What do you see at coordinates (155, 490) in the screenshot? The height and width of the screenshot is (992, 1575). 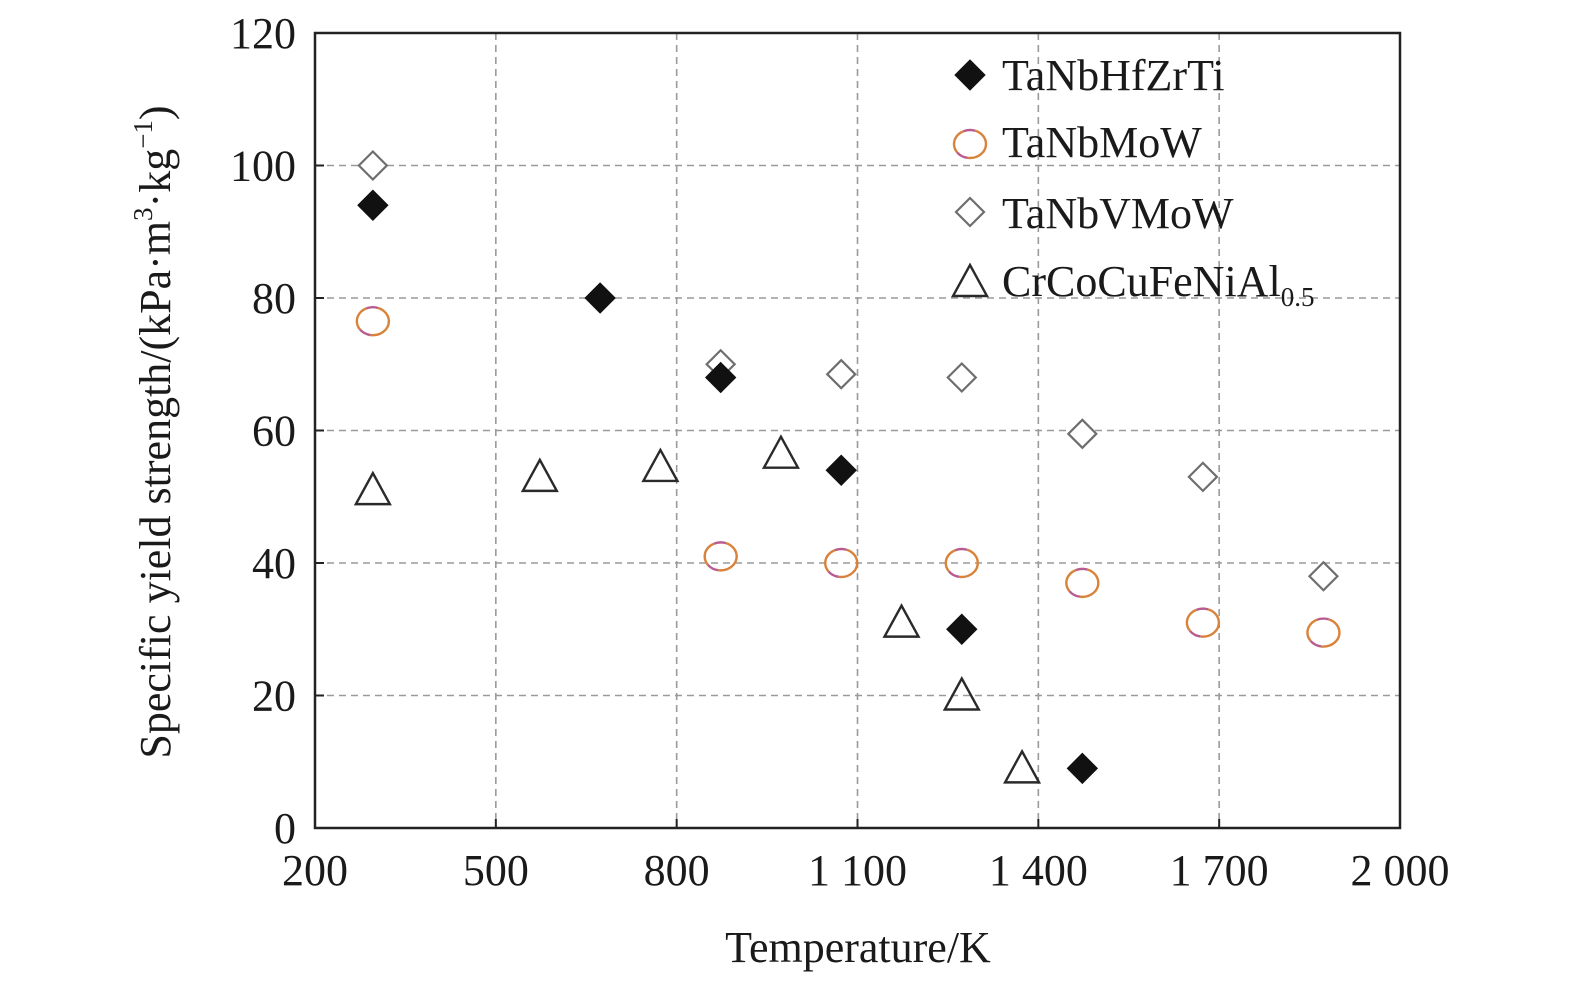 I see `y-axis-title-prefix: Specific yield strength/(kPa·m` at bounding box center [155, 490].